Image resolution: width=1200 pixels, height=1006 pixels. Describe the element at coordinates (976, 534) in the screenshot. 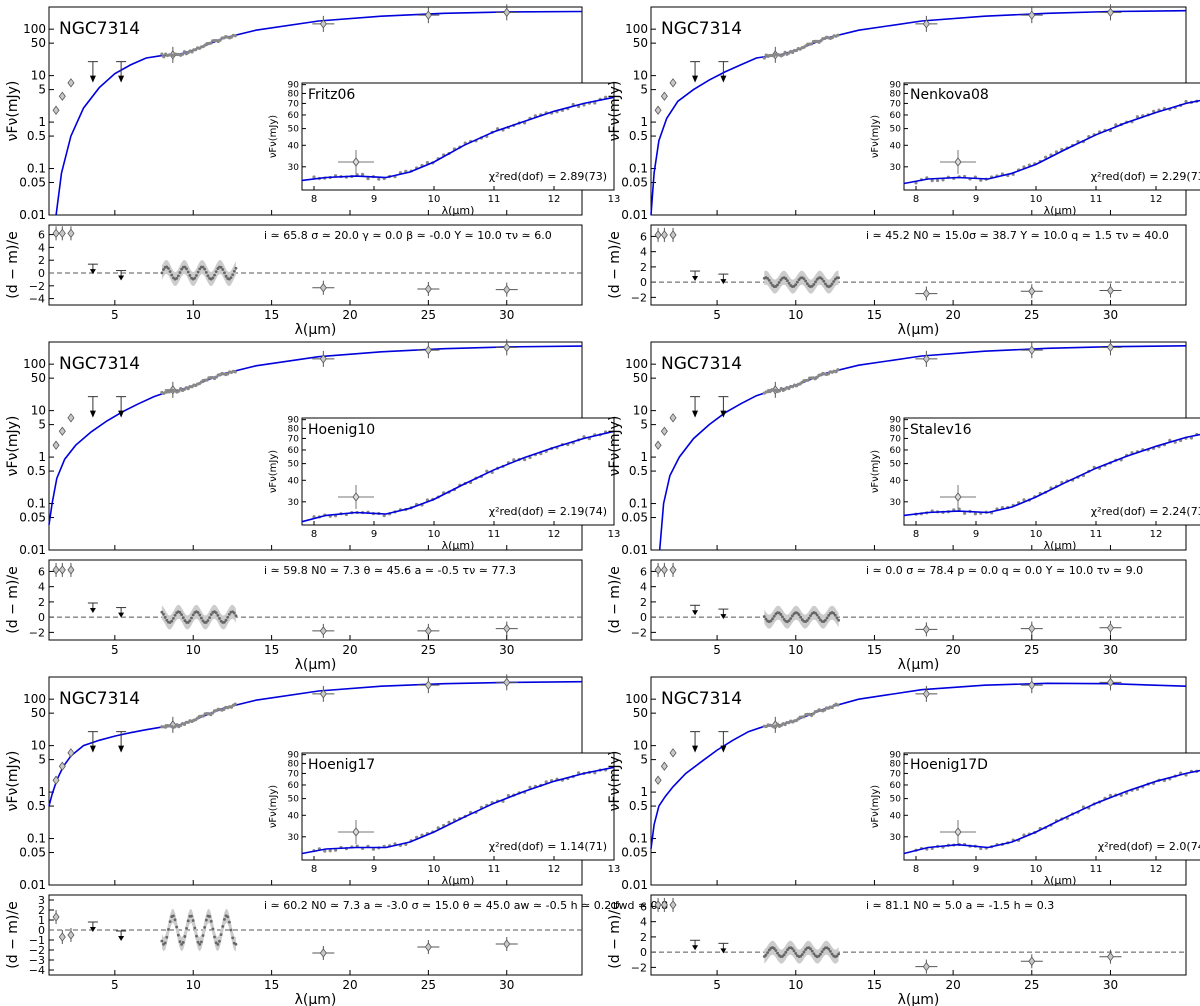

I see `inset-xtick-label: 9` at that location.